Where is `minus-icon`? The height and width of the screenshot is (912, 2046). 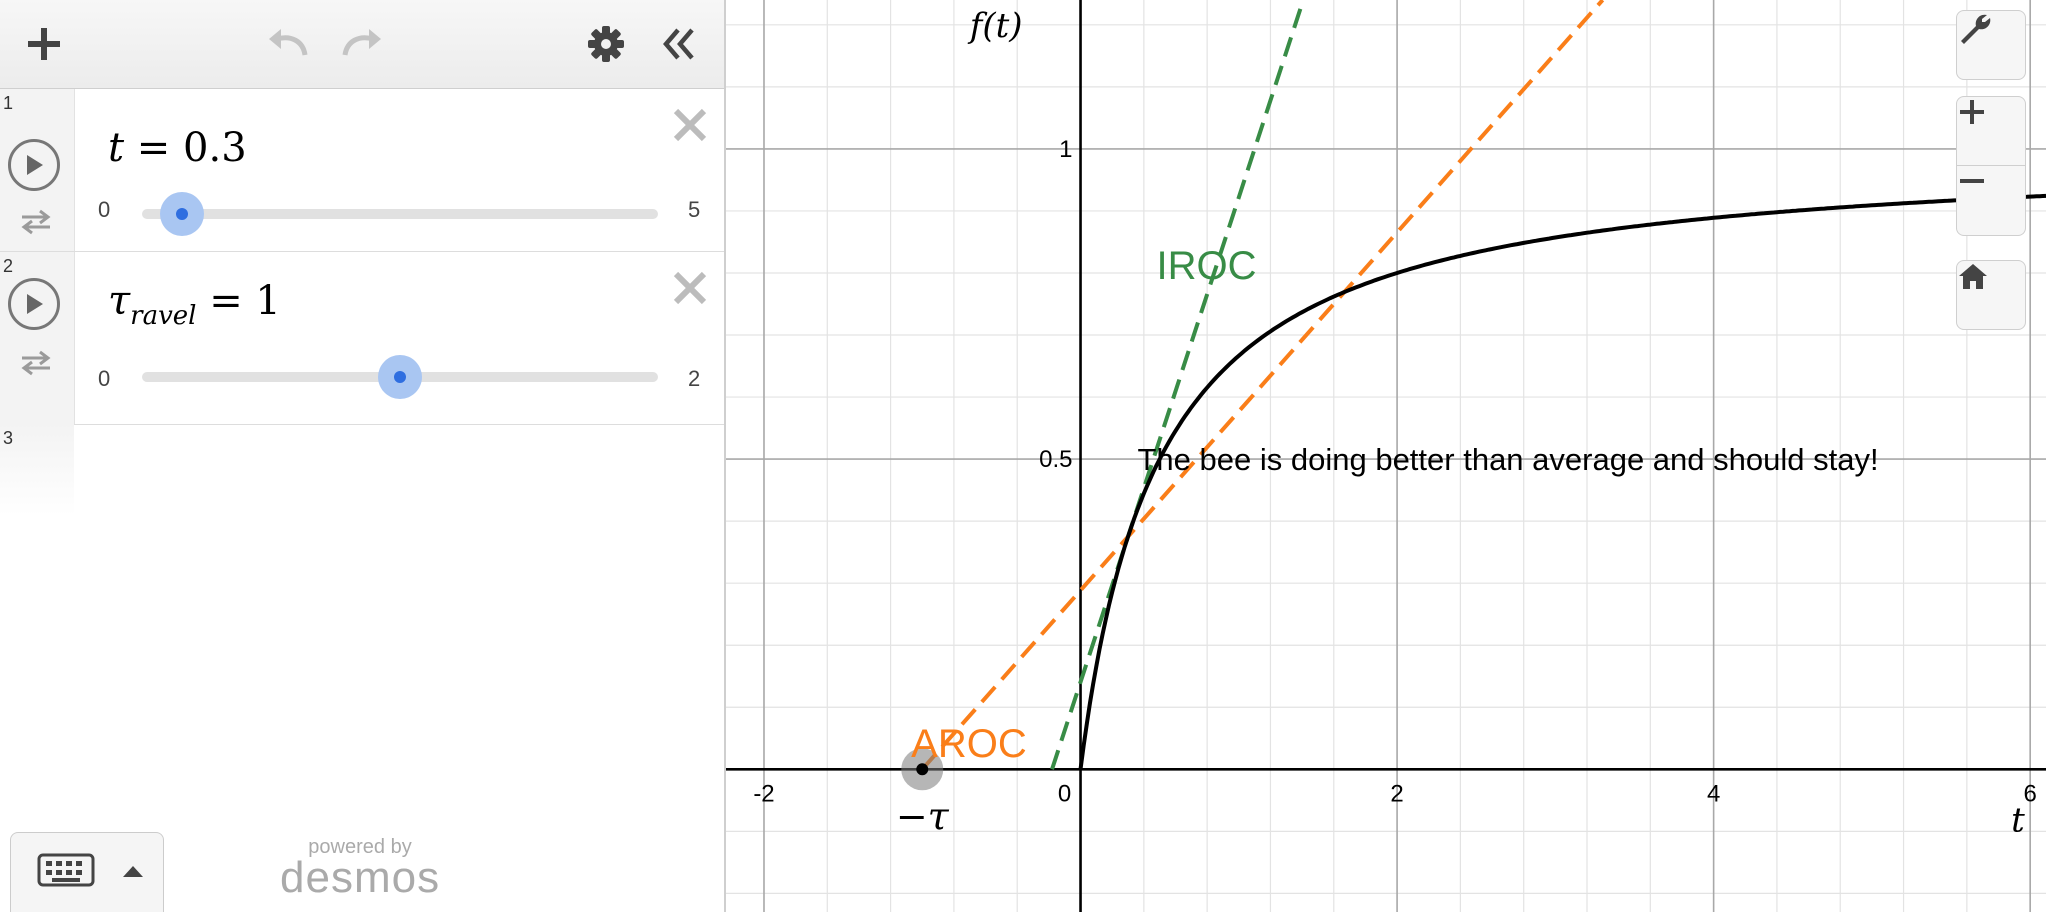 minus-icon is located at coordinates (1972, 181).